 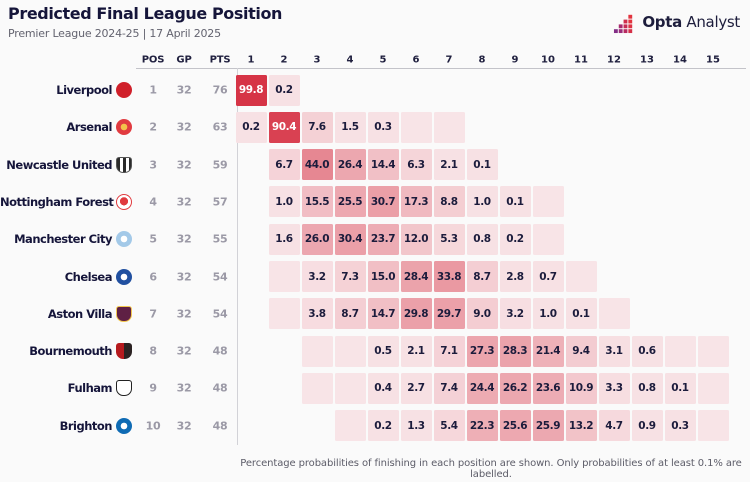 I want to click on probability-cell: 10.9, so click(x=581, y=388).